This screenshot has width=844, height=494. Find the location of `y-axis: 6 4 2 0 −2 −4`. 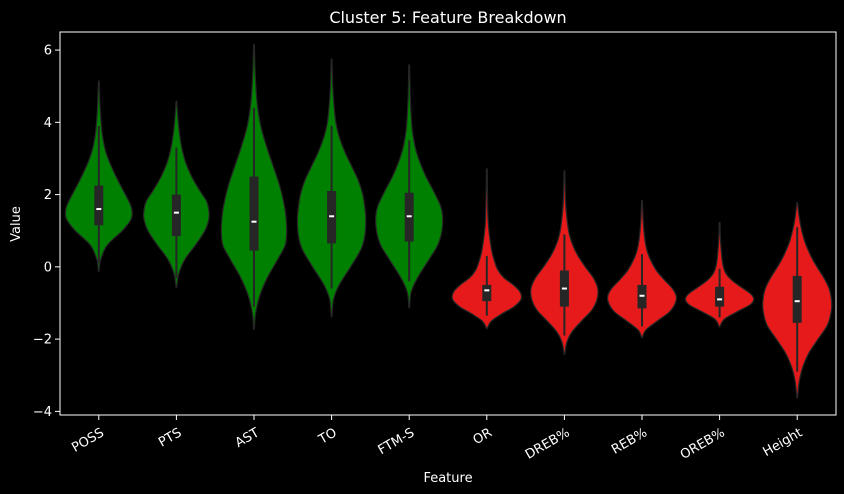

y-axis: 6 4 2 0 −2 −4 is located at coordinates (46, 232).